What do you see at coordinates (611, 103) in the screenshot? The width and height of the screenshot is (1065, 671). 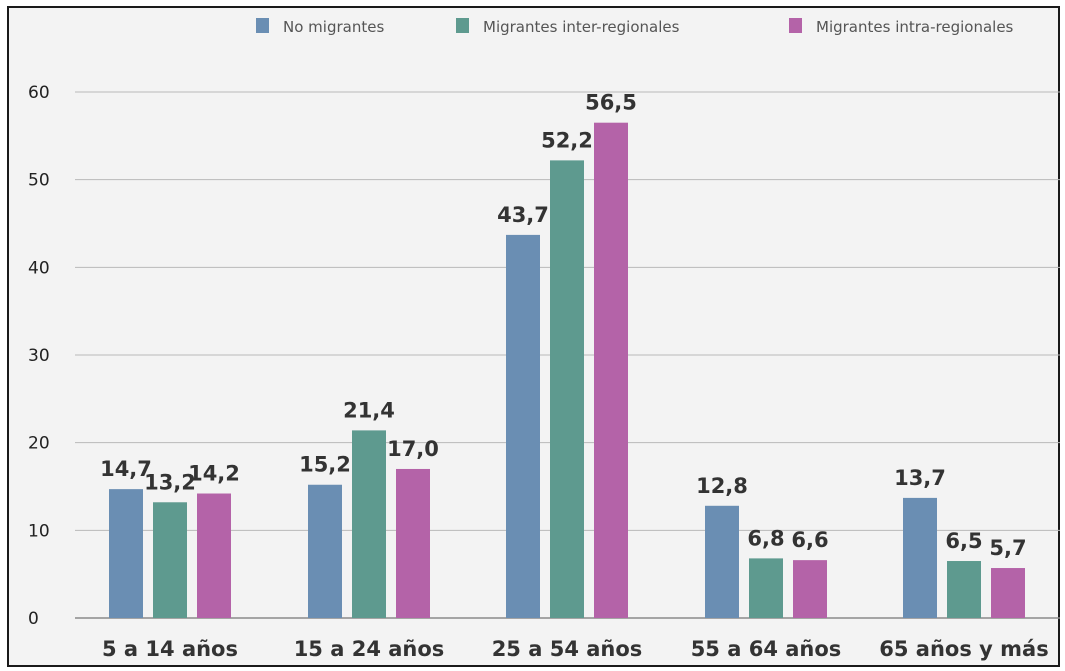 I see `data-label: 56,5` at bounding box center [611, 103].